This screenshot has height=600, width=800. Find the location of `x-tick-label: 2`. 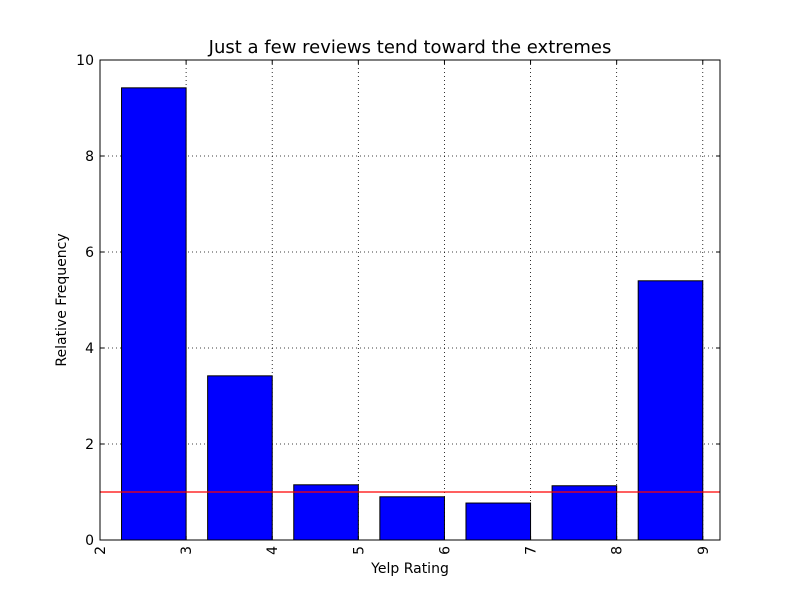

x-tick-label: 2 is located at coordinates (101, 550).